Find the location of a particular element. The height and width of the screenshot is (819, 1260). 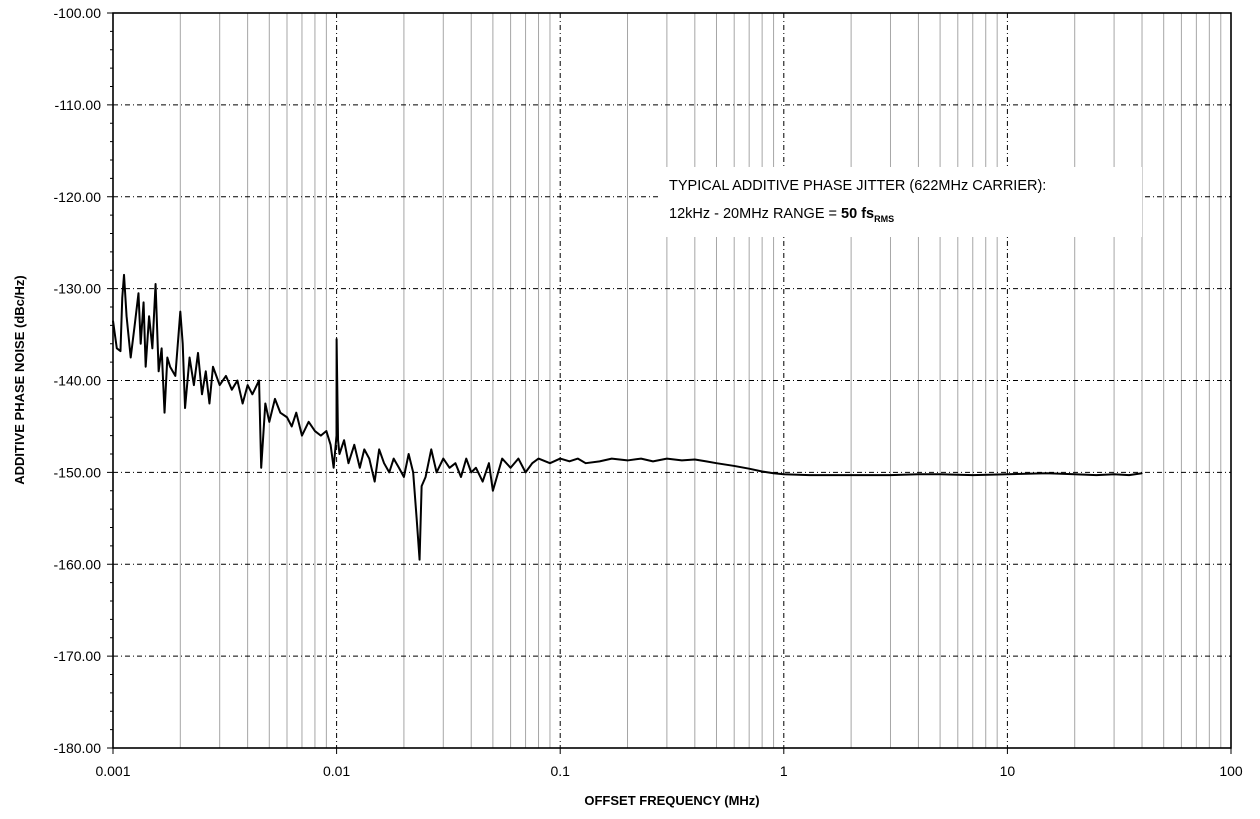

x-tick-label: 100 is located at coordinates (1231, 771).